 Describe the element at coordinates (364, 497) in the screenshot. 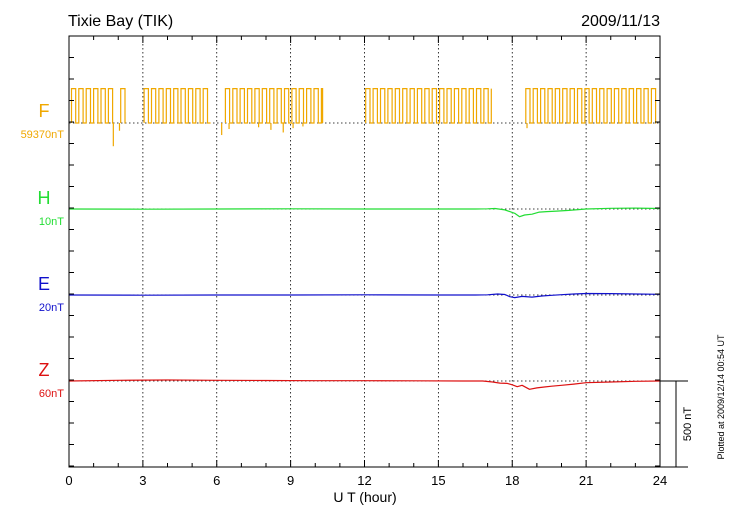

I see `x-axis-label: U T (hour)` at that location.